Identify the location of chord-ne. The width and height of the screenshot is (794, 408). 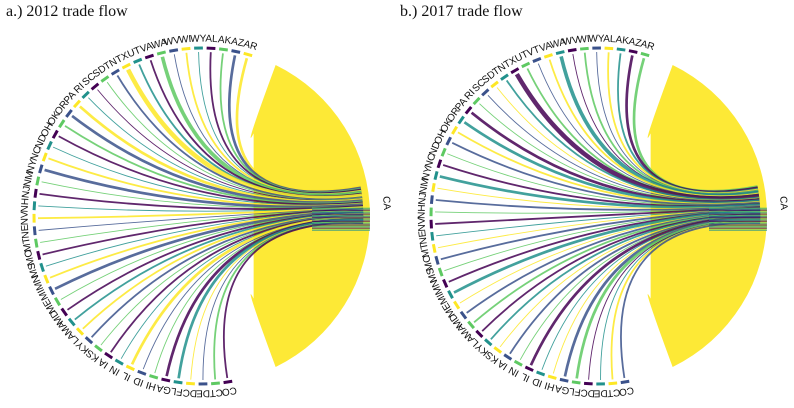
(598, 222).